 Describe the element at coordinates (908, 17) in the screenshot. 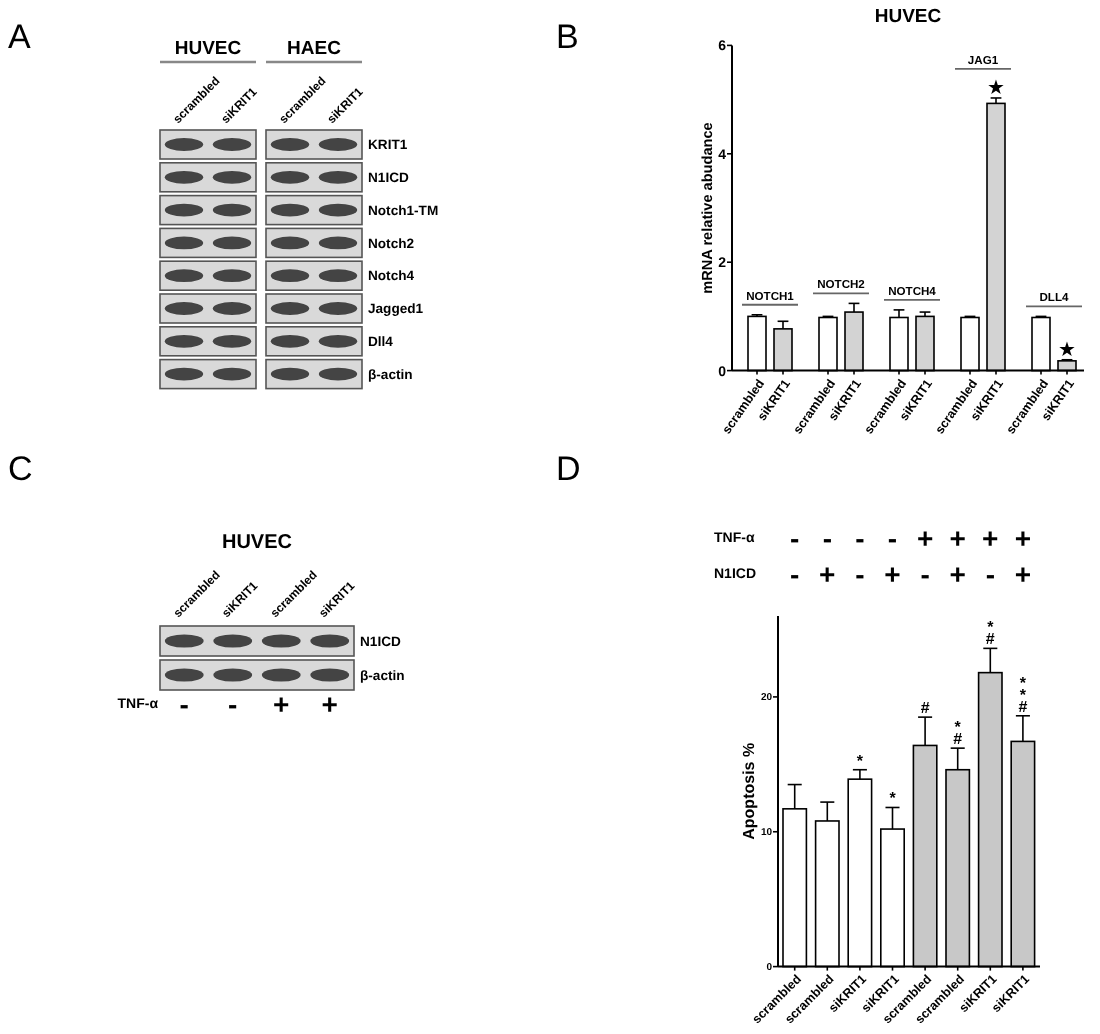

I see `chart-title: HUVEC` at that location.